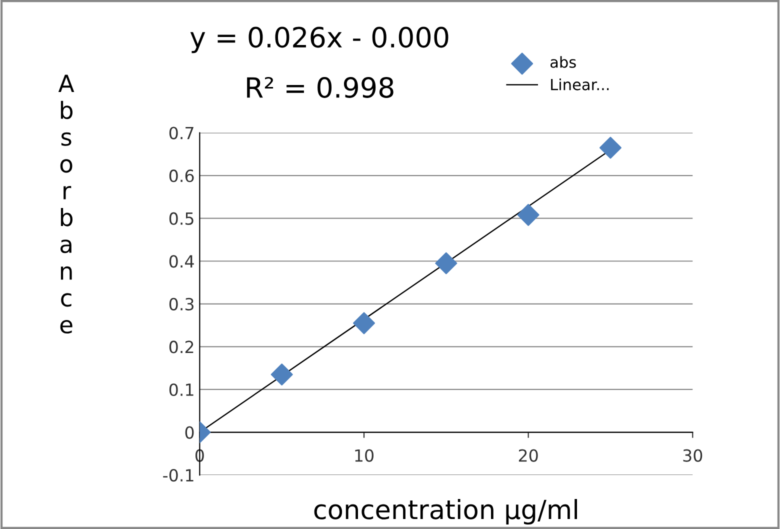 Image resolution: width=780 pixels, height=529 pixels. What do you see at coordinates (692, 455) in the screenshot?
I see `x-tick-label: 30` at bounding box center [692, 455].